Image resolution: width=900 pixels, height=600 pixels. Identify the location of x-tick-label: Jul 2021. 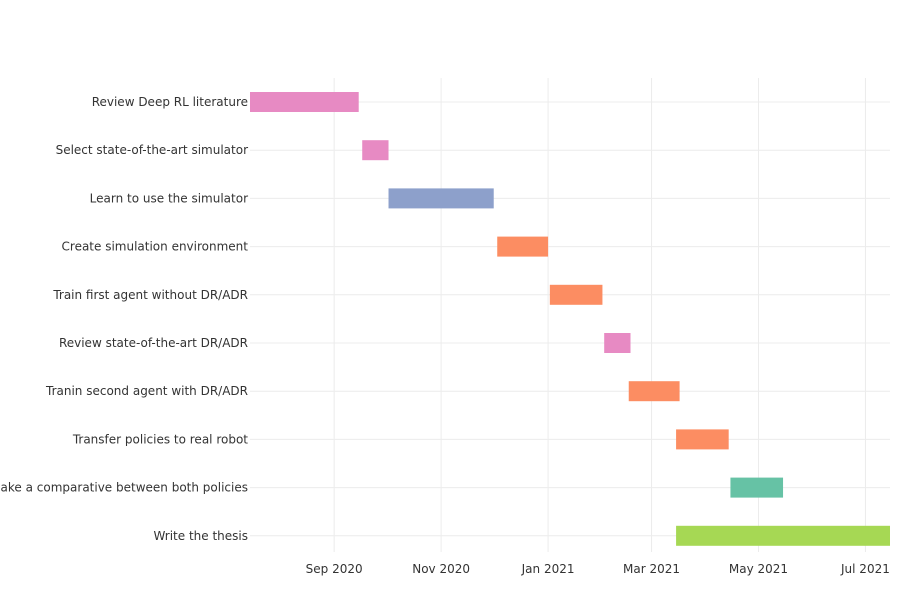
(865, 569).